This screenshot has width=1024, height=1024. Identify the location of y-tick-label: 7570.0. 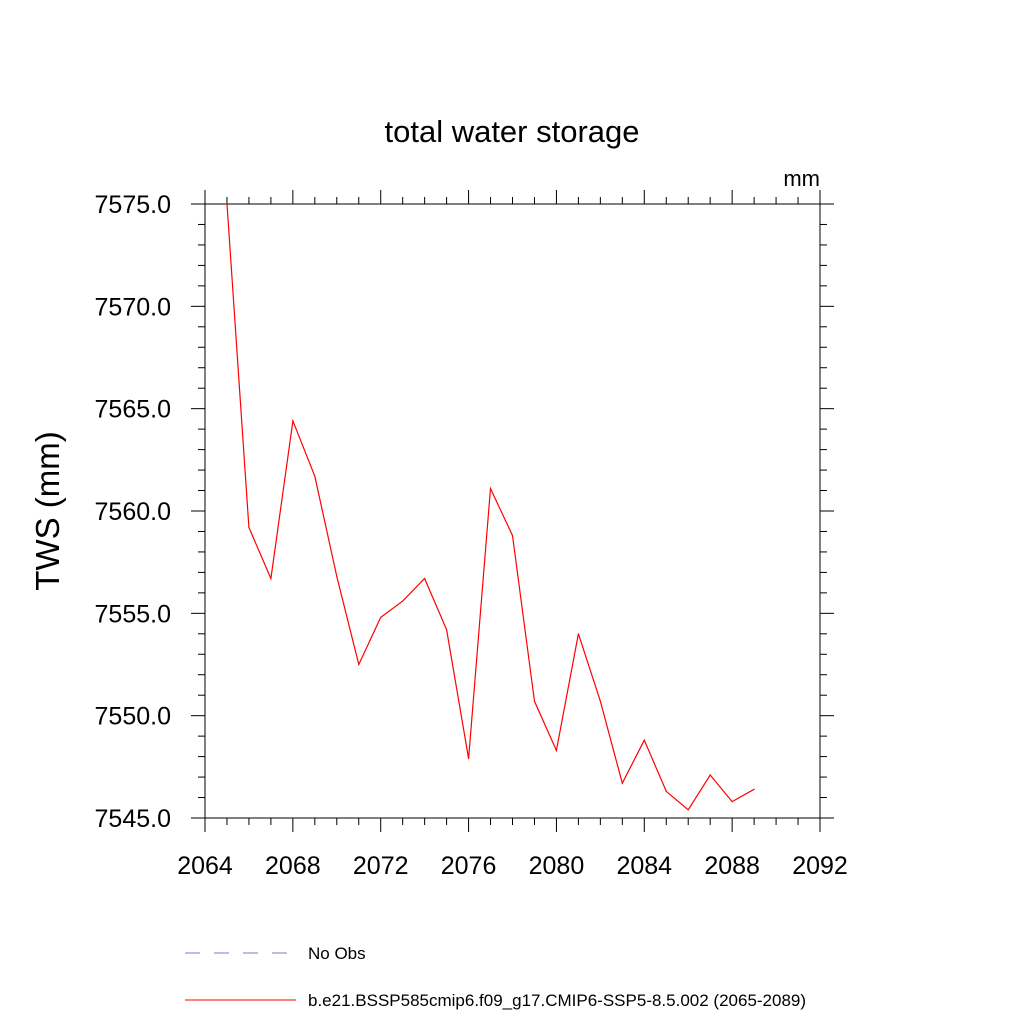
(133, 307).